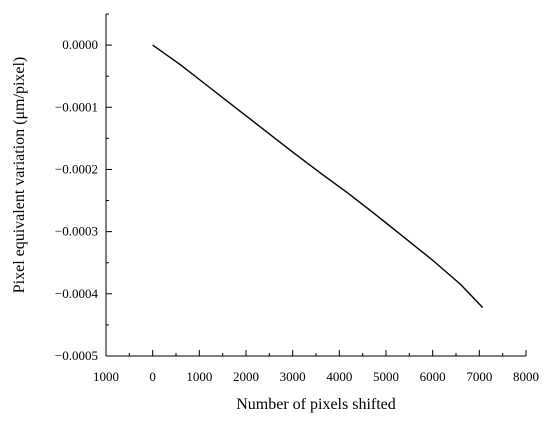  What do you see at coordinates (386, 376) in the screenshot?
I see `x-tick-label: 5000` at bounding box center [386, 376].